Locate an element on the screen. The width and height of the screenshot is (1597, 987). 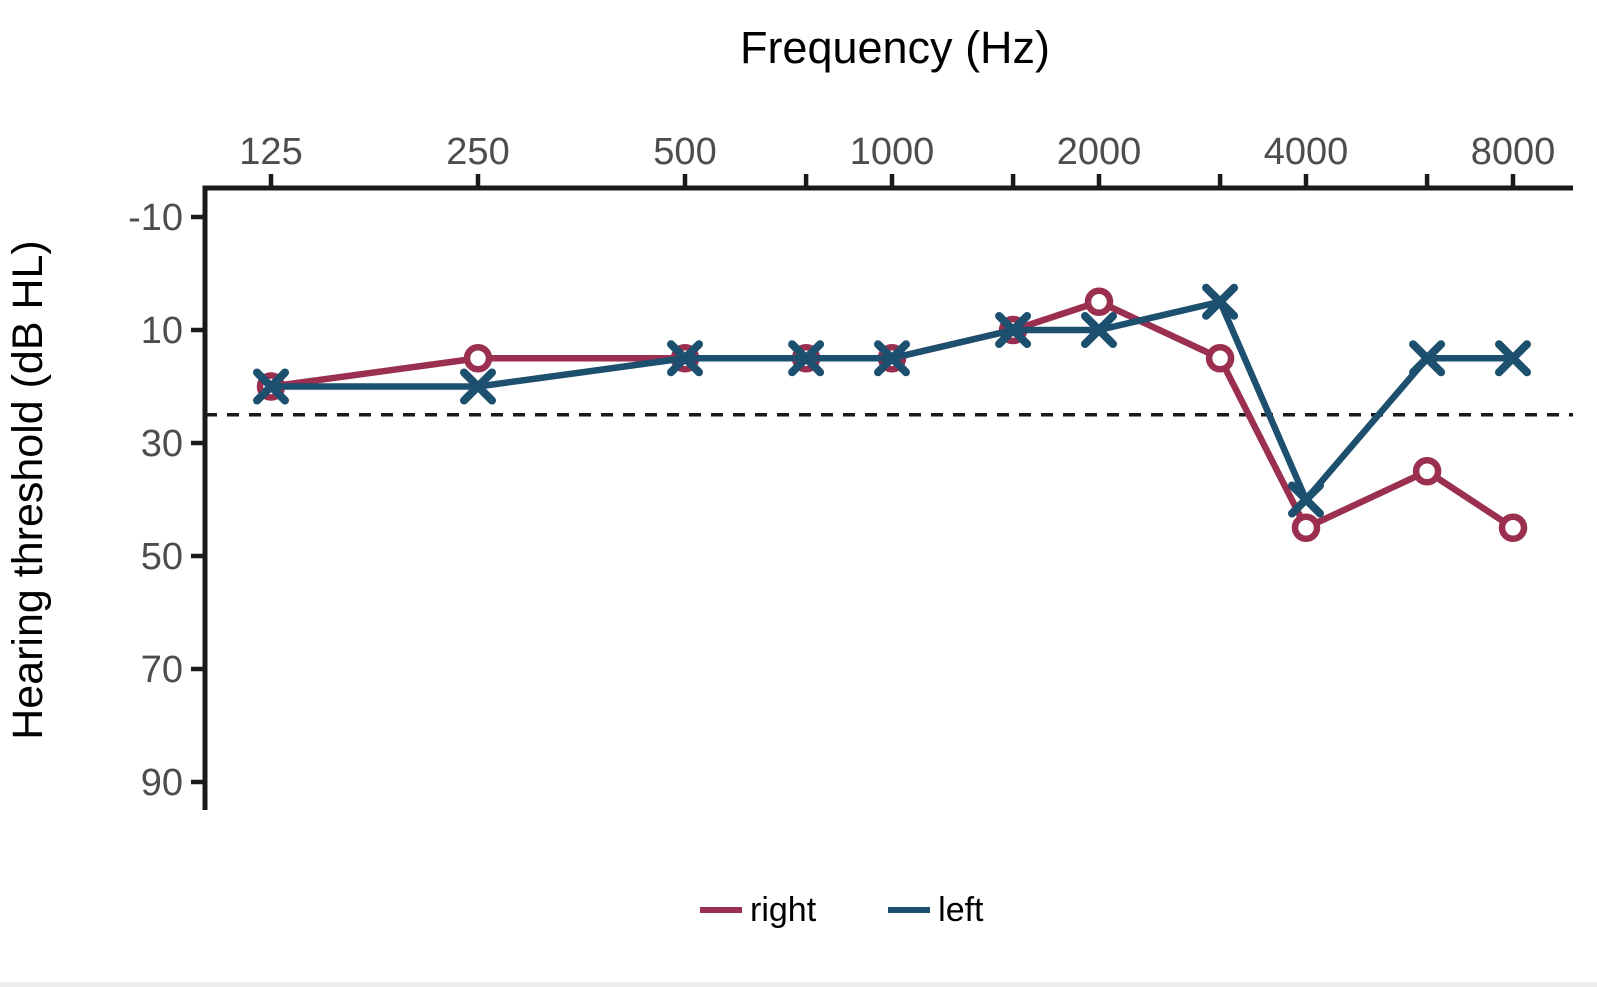
legend-swatch-right is located at coordinates (721, 910).